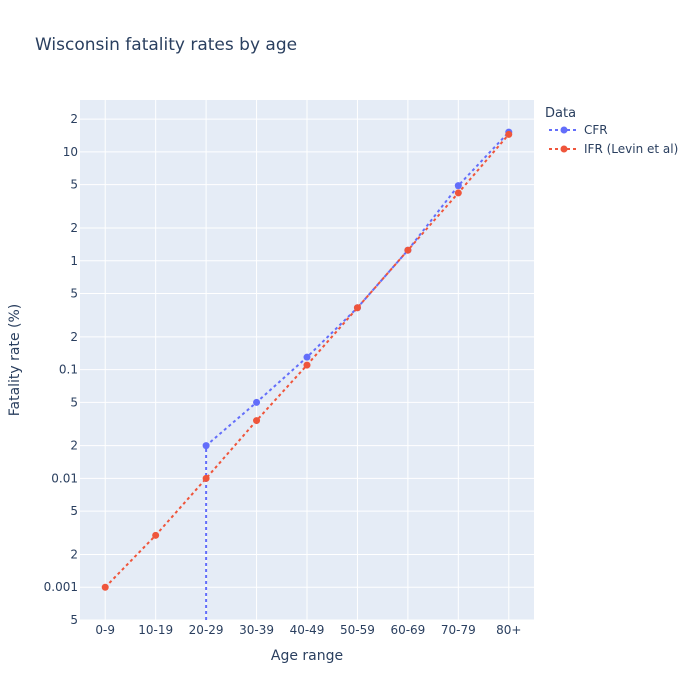 This screenshot has width=700, height=700. I want to click on x-axis-title: Age range, so click(307, 656).